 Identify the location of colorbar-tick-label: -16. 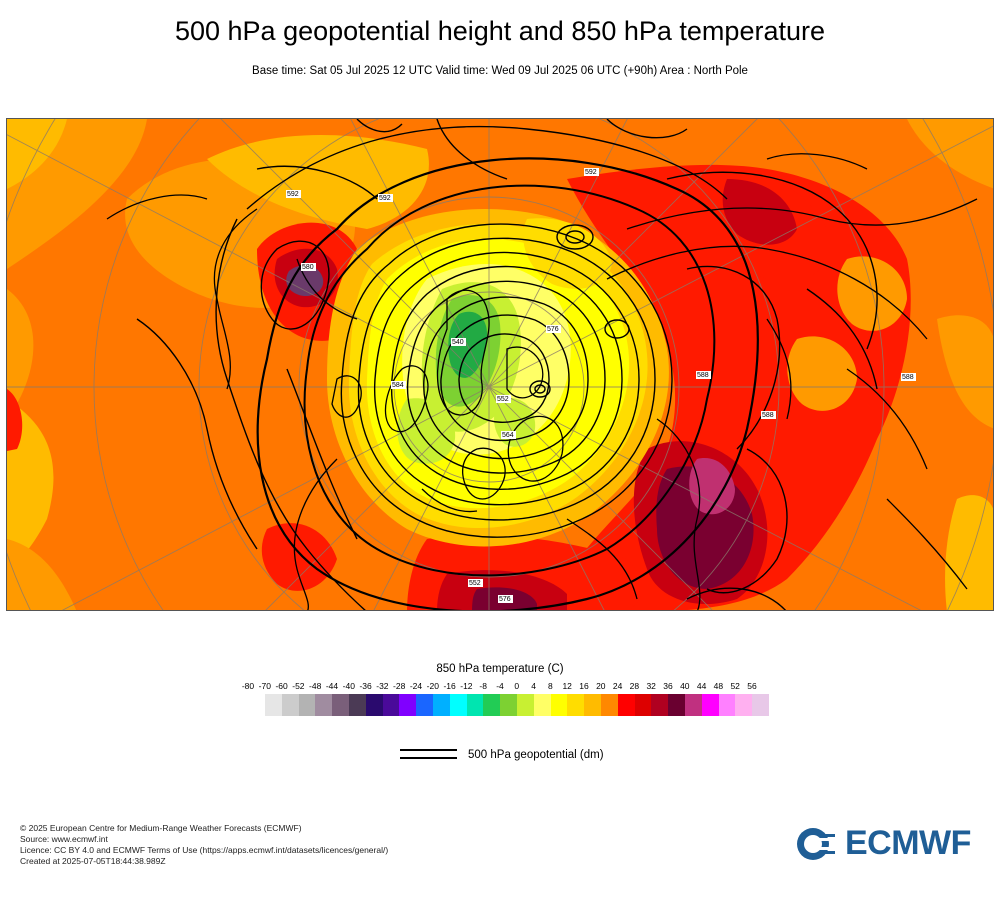
(449, 686).